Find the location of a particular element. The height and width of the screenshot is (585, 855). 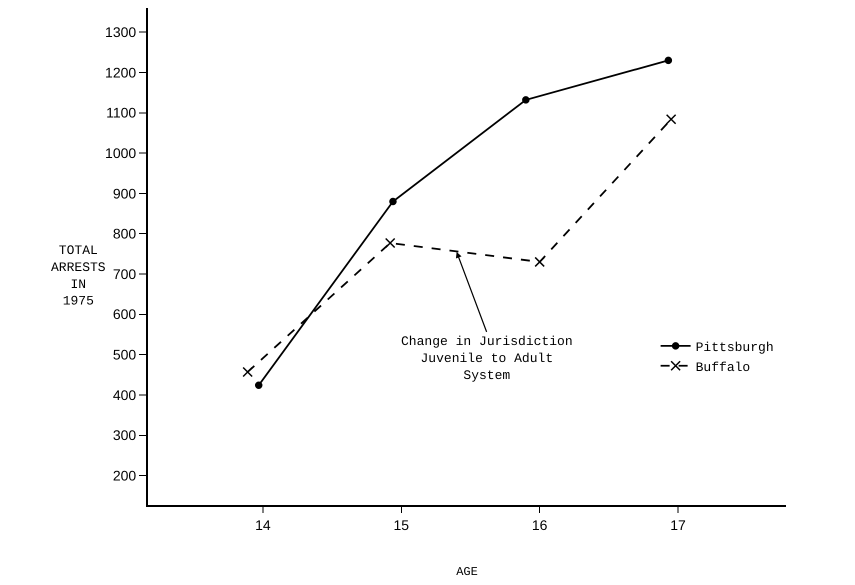

x-tick-label: 16 is located at coordinates (540, 524).